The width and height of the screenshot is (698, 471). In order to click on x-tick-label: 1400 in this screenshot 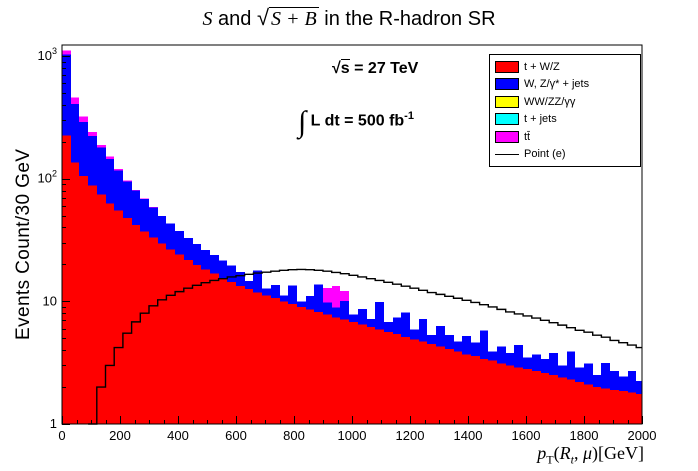, I will do `click(468, 435)`.